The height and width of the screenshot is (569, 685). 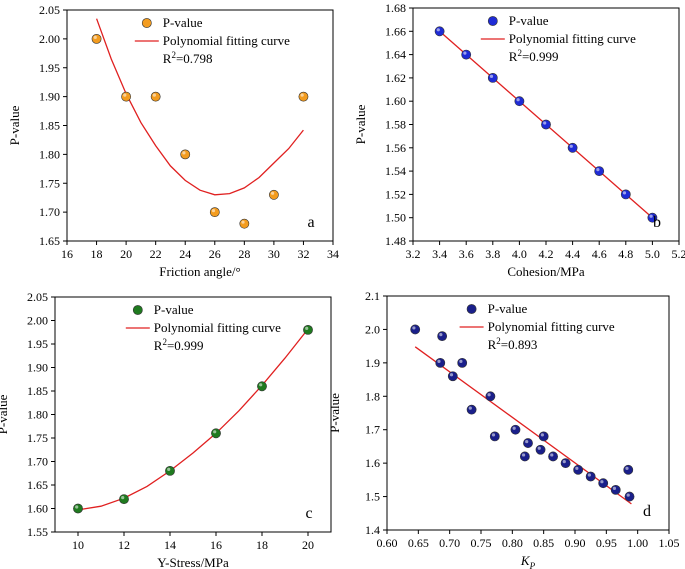 I want to click on x-axis-title-sub: P, so click(x=532, y=565).